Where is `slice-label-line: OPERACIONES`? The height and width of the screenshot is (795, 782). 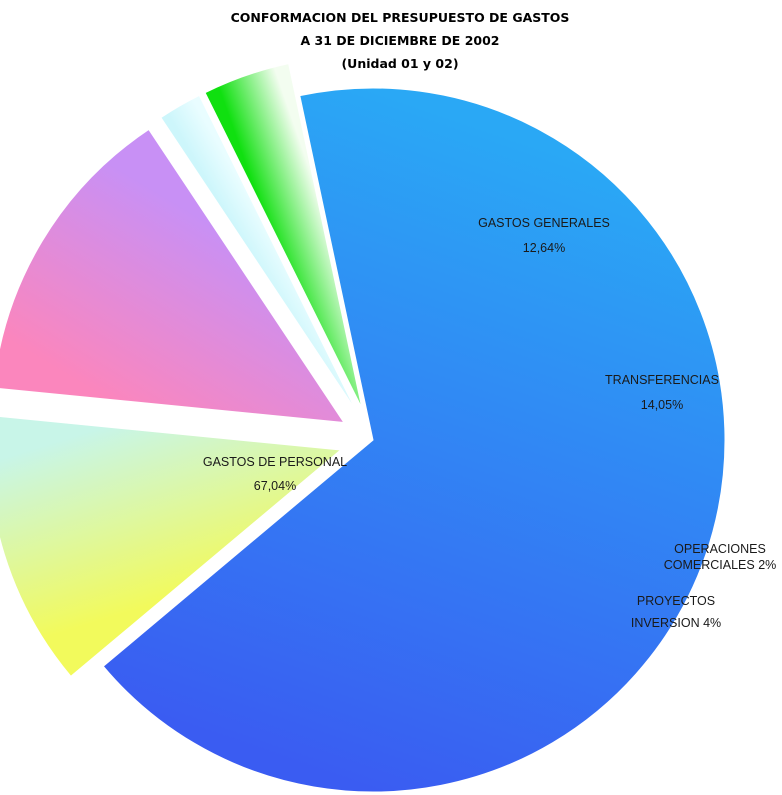 slice-label-line: OPERACIONES is located at coordinates (720, 549).